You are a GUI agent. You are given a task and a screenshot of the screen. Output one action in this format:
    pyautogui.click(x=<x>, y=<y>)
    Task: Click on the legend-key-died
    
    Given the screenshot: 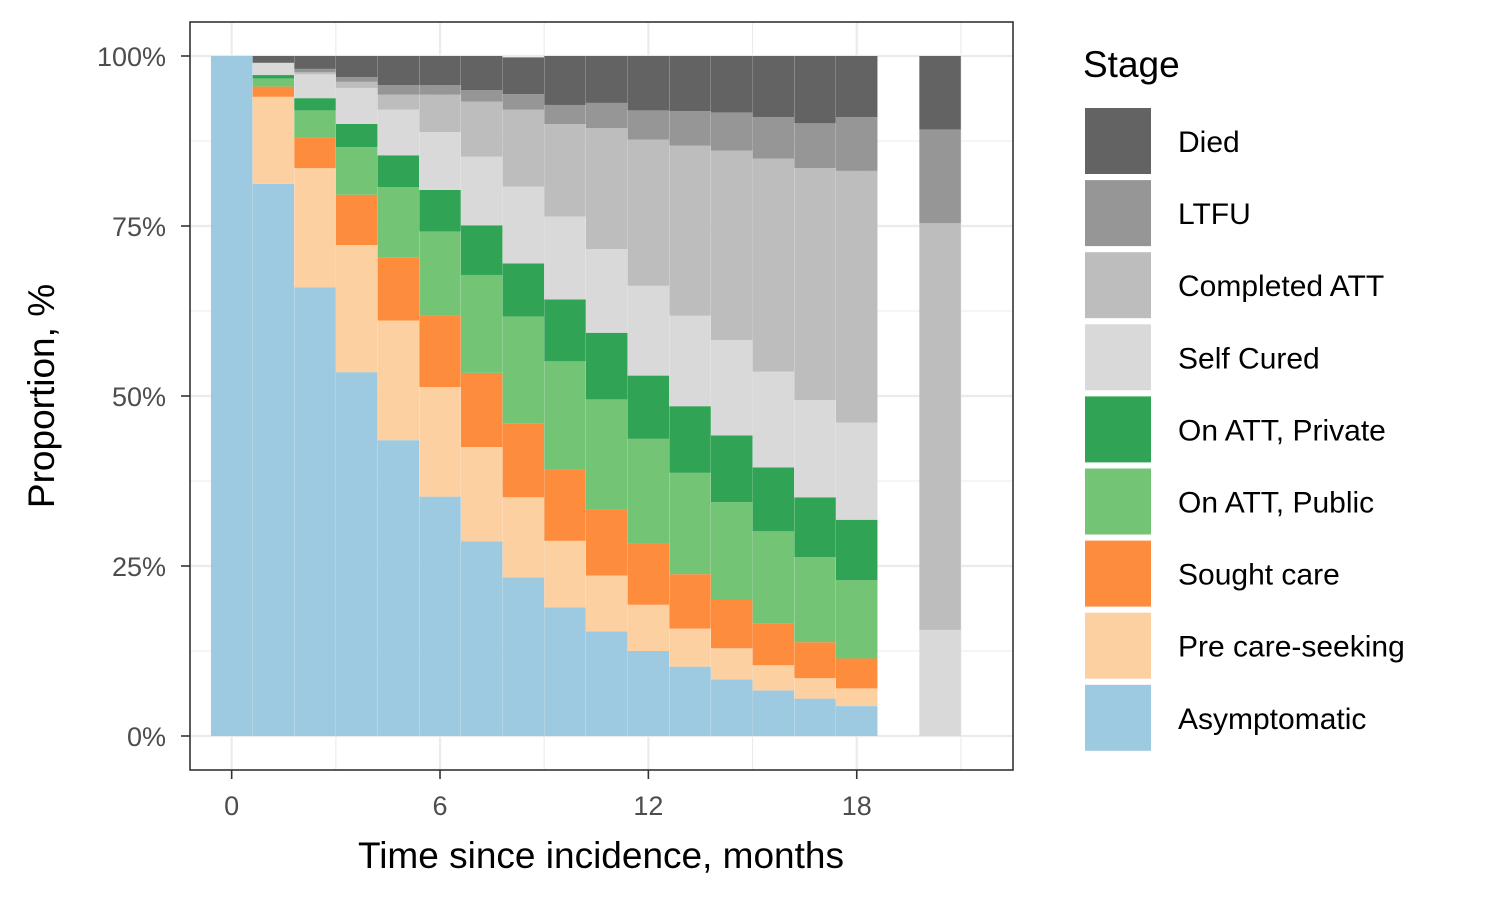 What is the action you would take?
    pyautogui.click(x=1118, y=141)
    